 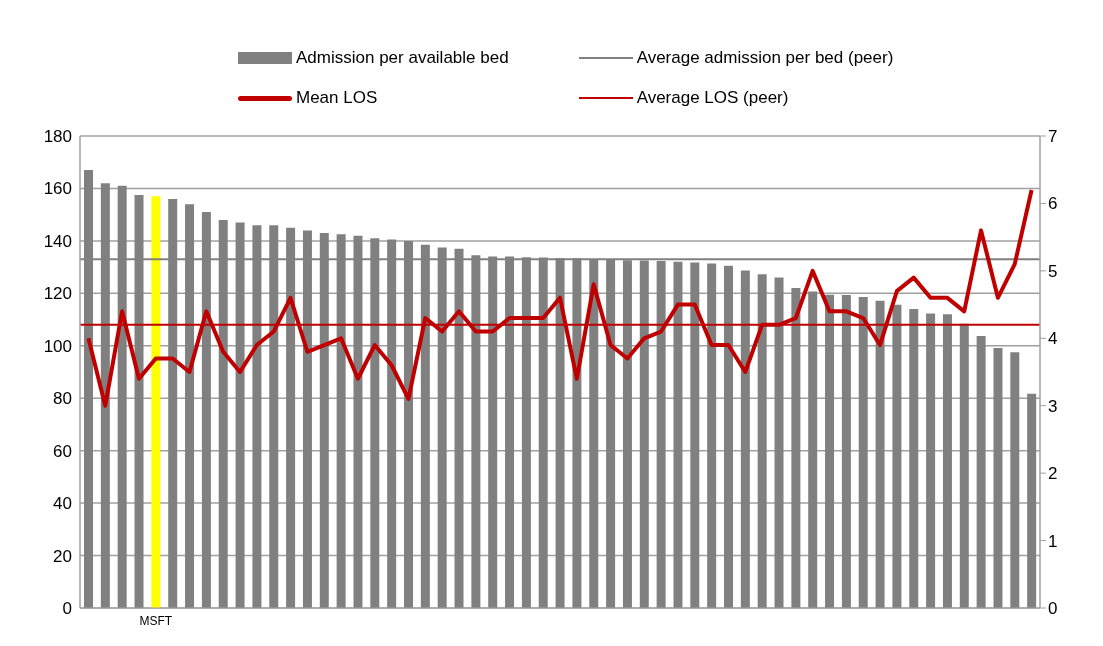 I want to click on y2-tick-label: 3, so click(x=1053, y=406).